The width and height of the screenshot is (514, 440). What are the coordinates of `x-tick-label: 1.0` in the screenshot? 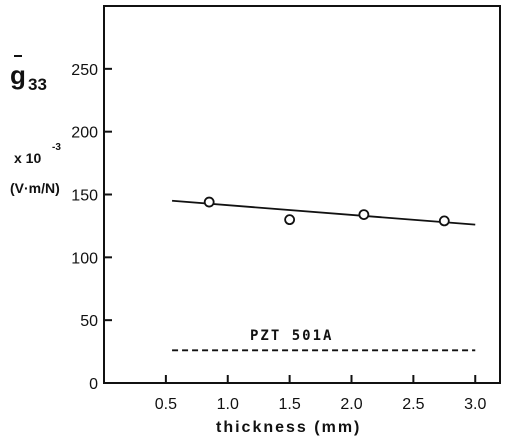 It's located at (228, 404).